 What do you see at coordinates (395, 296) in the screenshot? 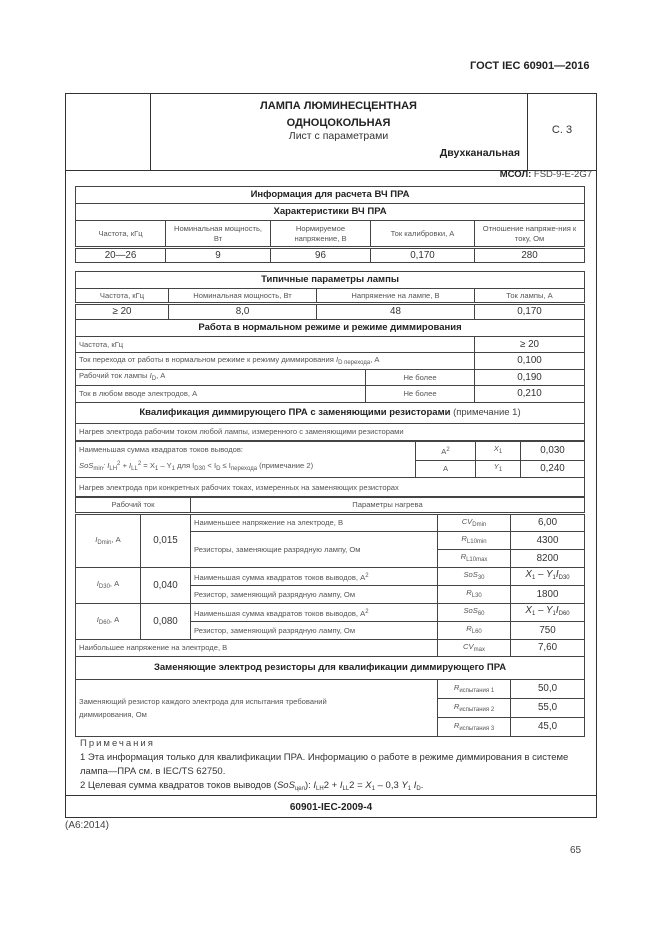
I see `column-header: Напряжение на лампе, В` at bounding box center [395, 296].